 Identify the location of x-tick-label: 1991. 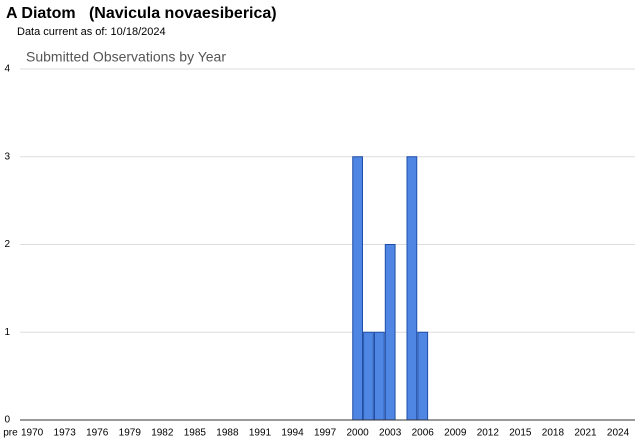
(260, 433).